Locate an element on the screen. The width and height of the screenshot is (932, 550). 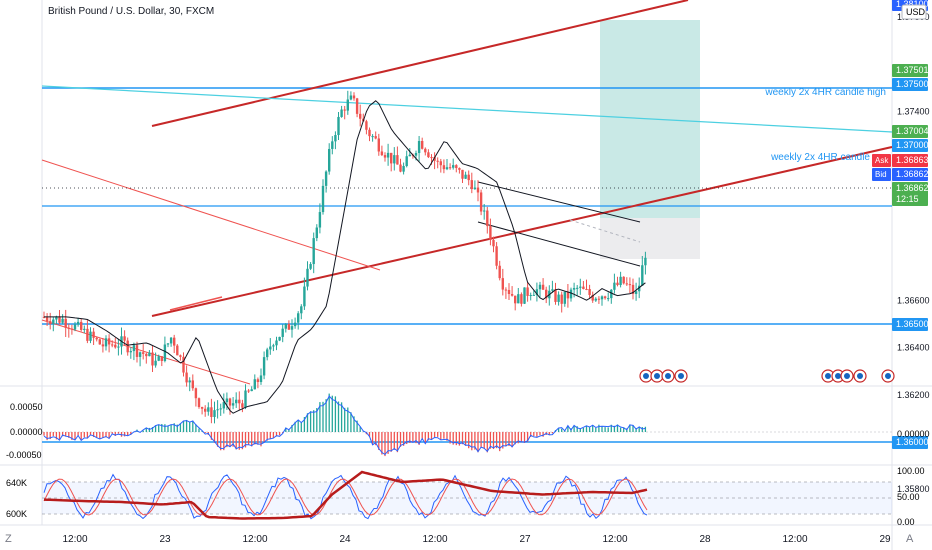
price-tick: 1.36400 is located at coordinates (913, 348).